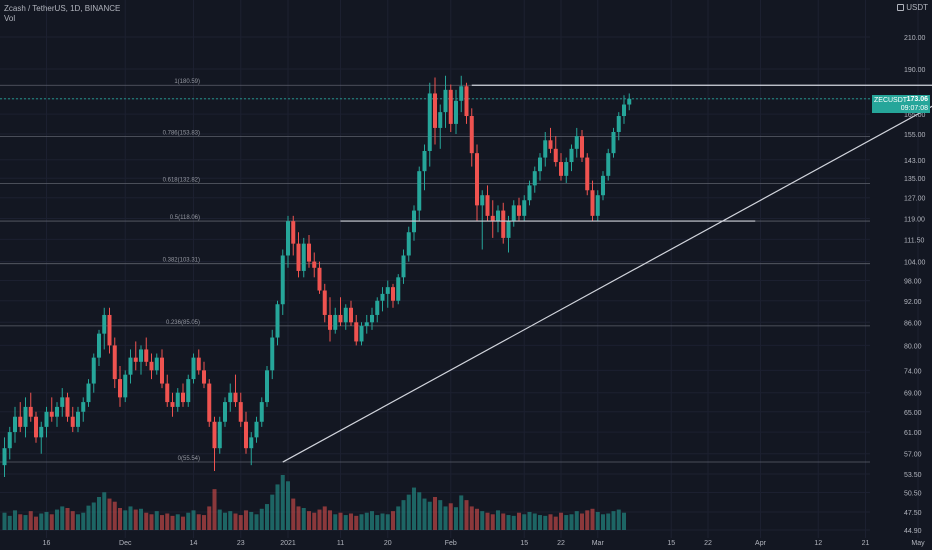 The height and width of the screenshot is (550, 932). What do you see at coordinates (913, 323) in the screenshot?
I see `price-tick-label: 86.00` at bounding box center [913, 323].